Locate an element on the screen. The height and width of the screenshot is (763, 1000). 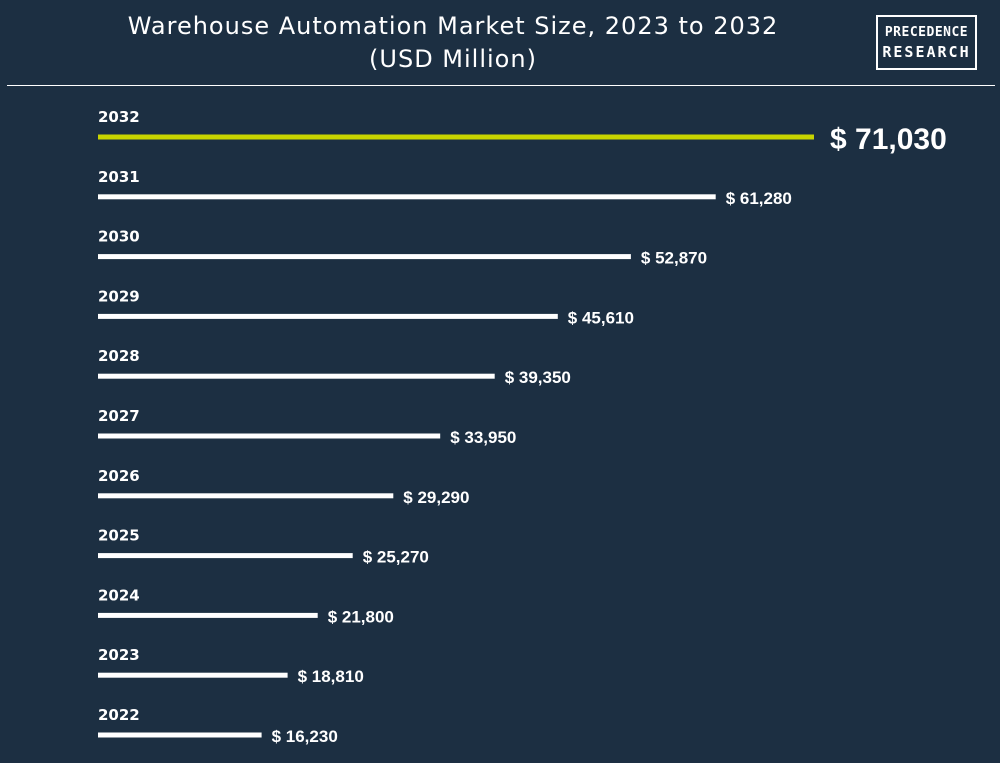
value-label: $ 39,350 is located at coordinates (538, 377).